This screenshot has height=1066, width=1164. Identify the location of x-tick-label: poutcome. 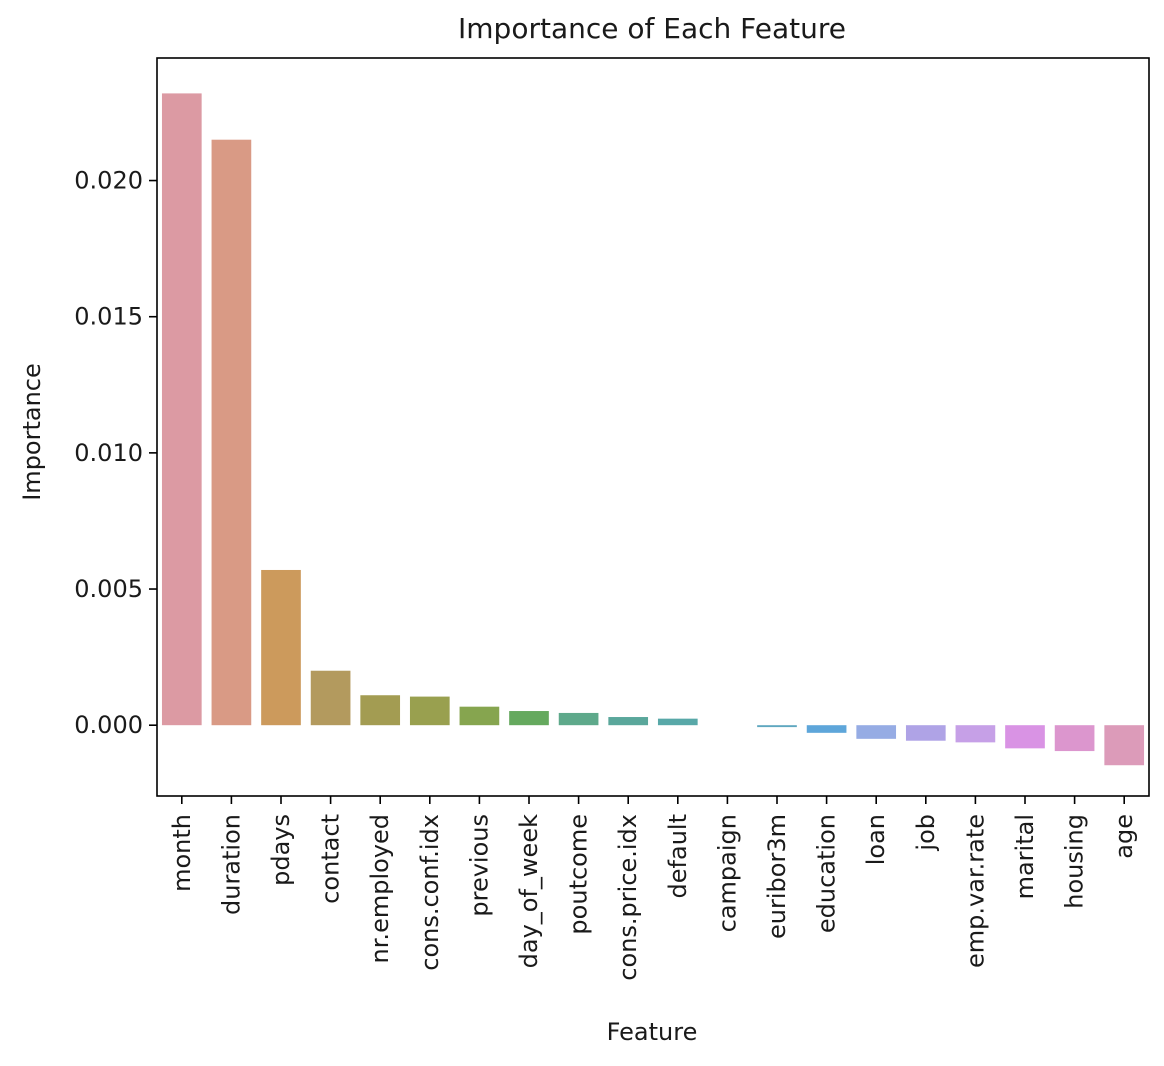
(579, 874).